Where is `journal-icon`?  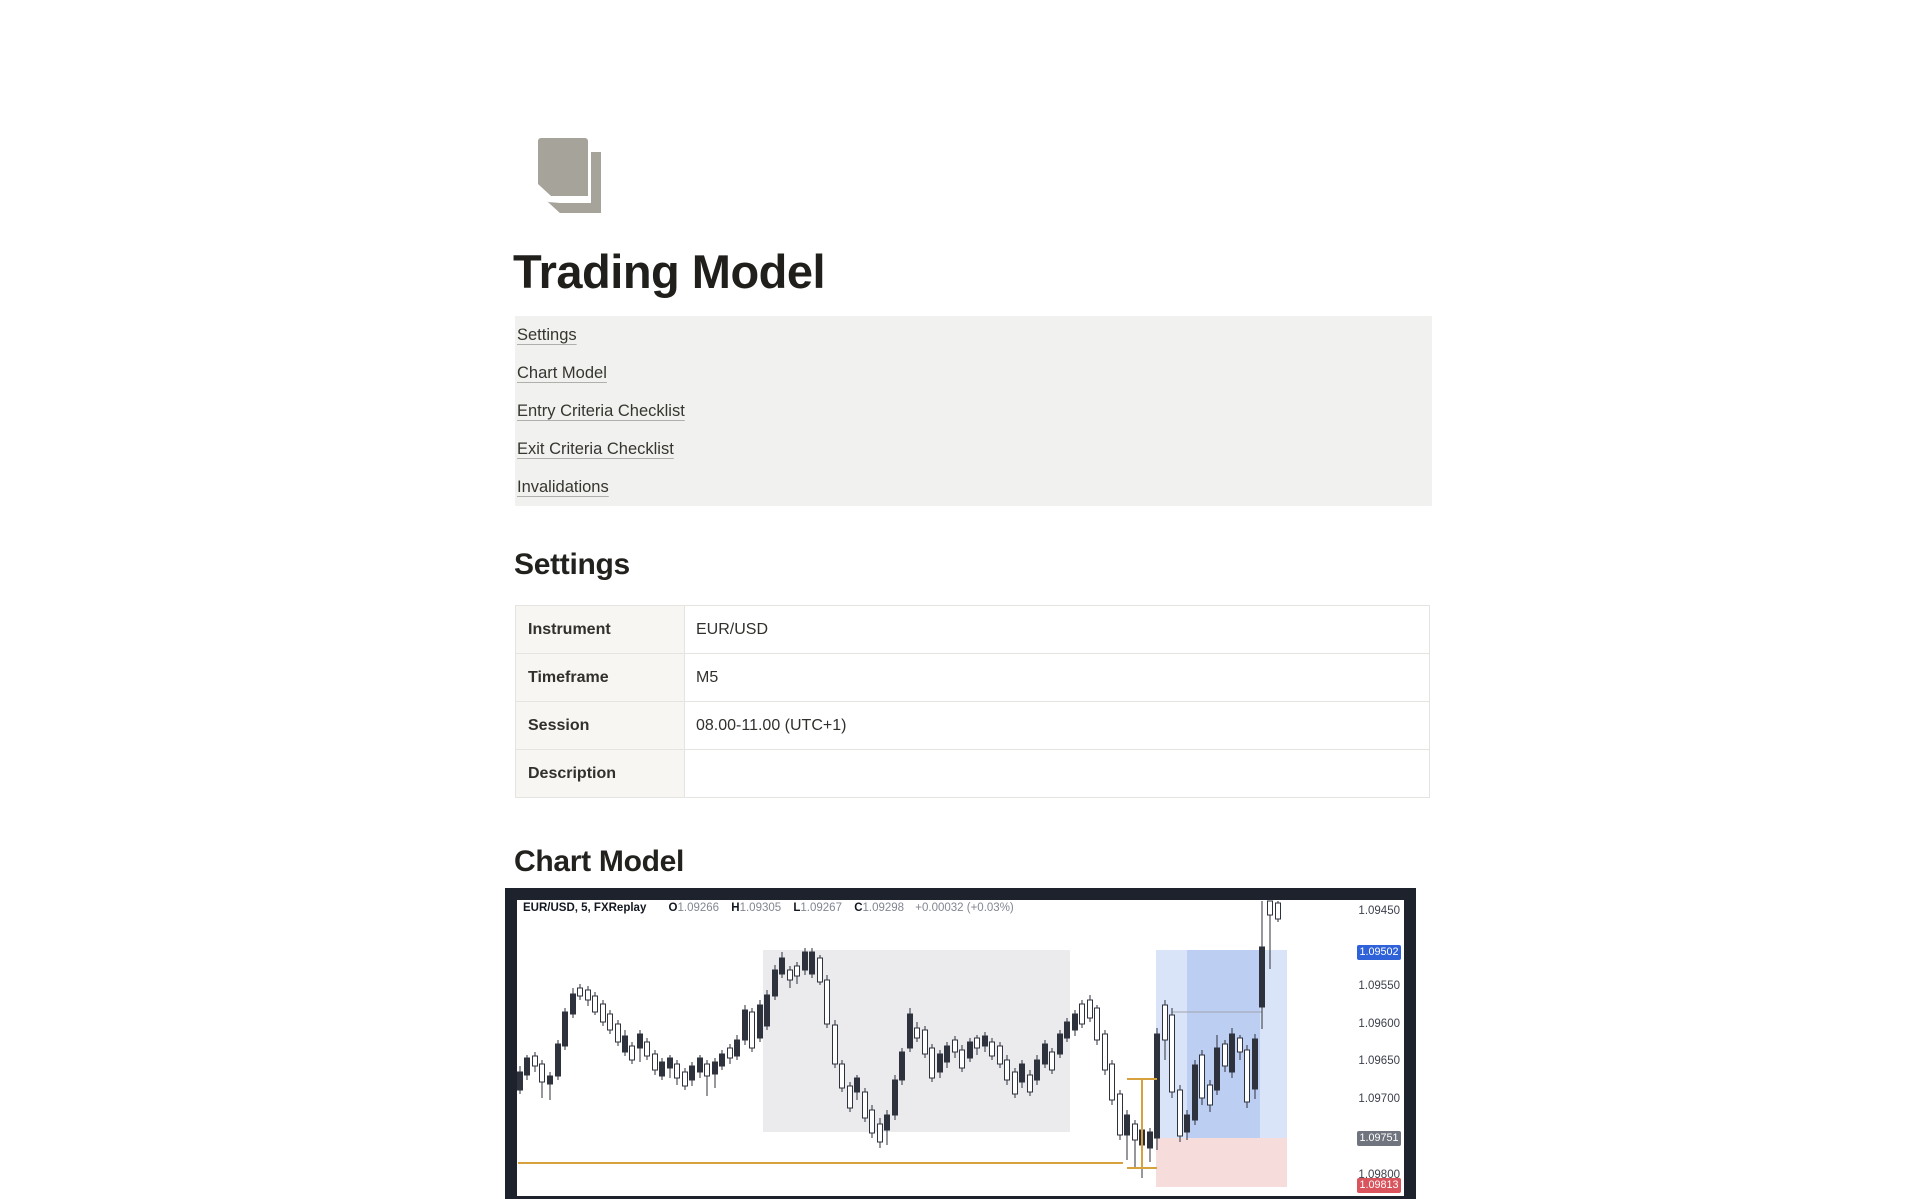
journal-icon is located at coordinates (568, 175).